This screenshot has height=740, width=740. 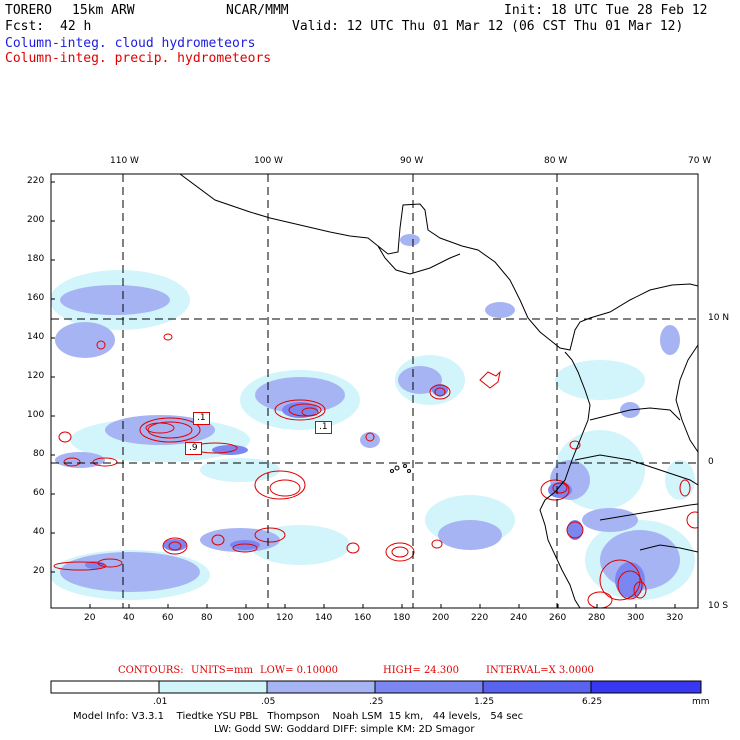 What do you see at coordinates (90, 618) in the screenshot?
I see `x-tick-20: 20` at bounding box center [90, 618].